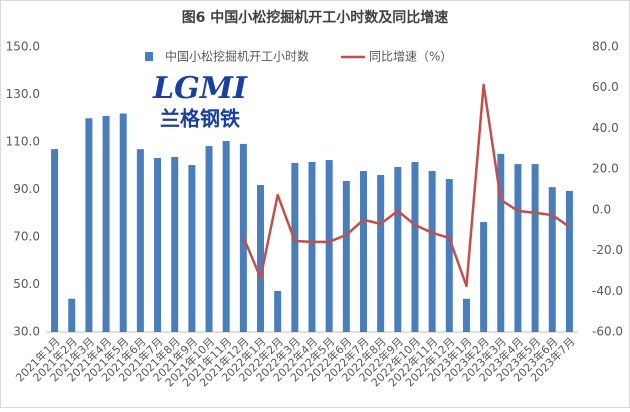 This screenshot has height=412, width=630. Describe the element at coordinates (200, 119) in the screenshot. I see `watermark-text: 兰格钢铁` at that location.